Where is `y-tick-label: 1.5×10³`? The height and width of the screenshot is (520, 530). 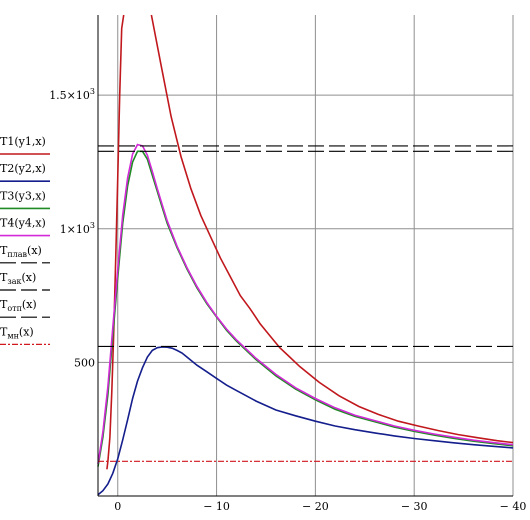 y-tick-label: 1.5×10³ is located at coordinates (72, 94).